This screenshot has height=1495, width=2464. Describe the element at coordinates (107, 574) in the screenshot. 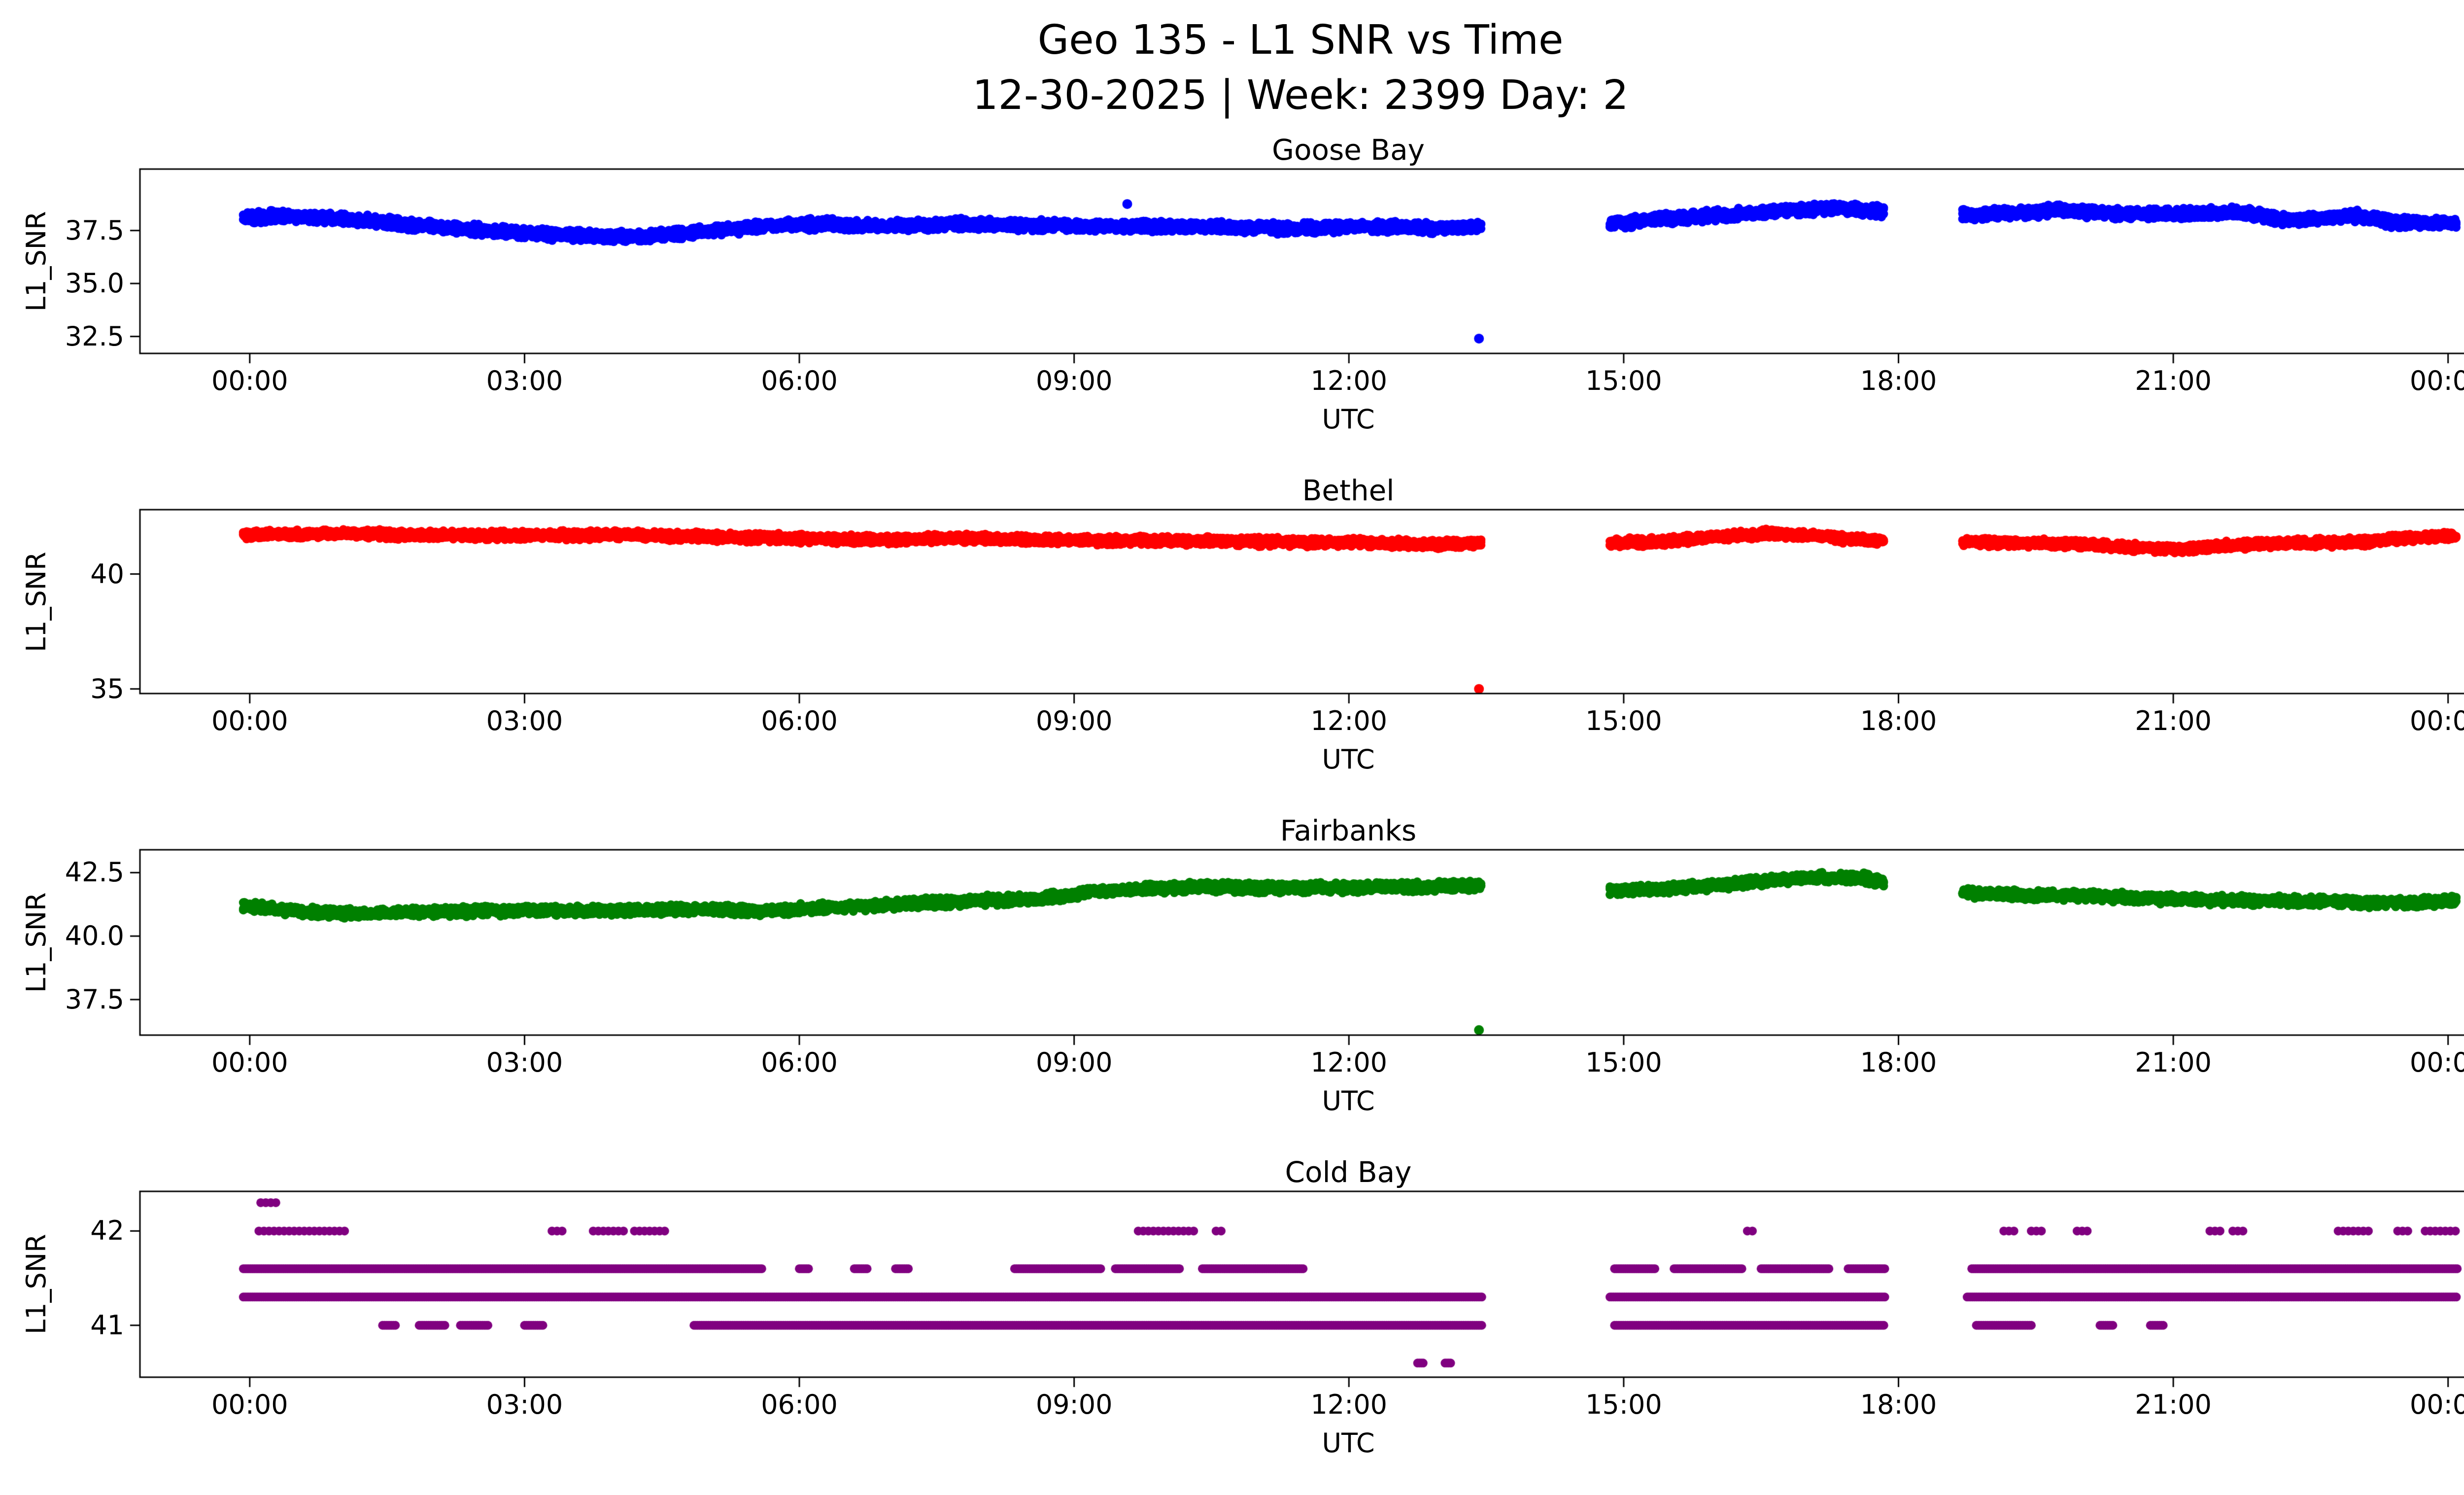

I see `y-tick-label: 40` at that location.